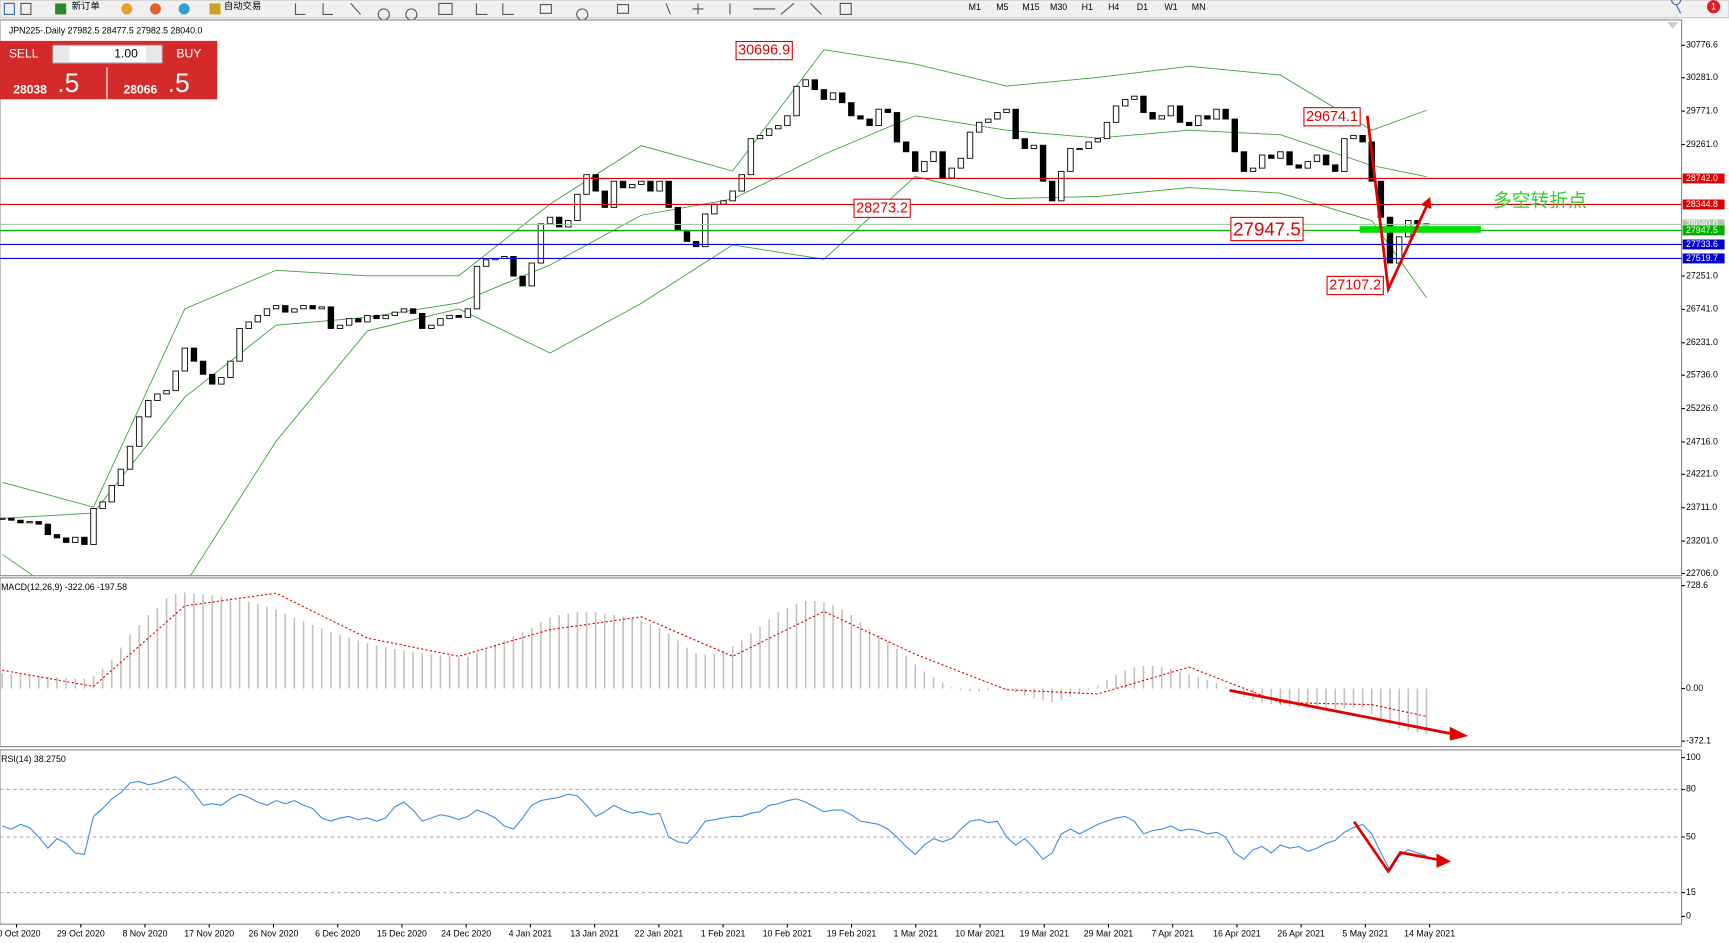 This screenshot has width=1729, height=943. What do you see at coordinates (852, 933) in the screenshot?
I see `x-tick-label: 19 Feb 2021` at bounding box center [852, 933].